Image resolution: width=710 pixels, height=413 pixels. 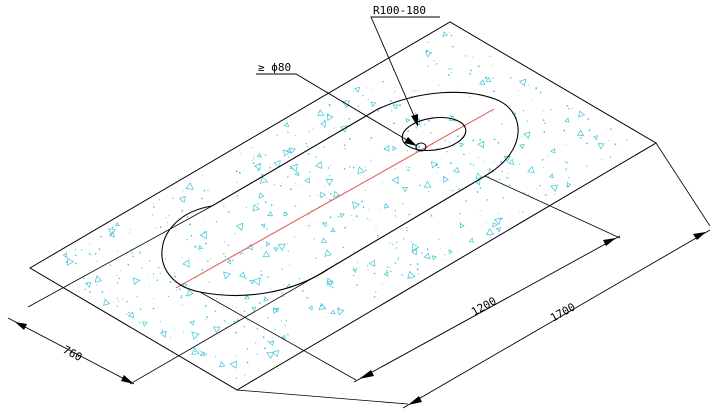 What do you see at coordinates (366, 374) in the screenshot?
I see `dimension-arrow-1200-start` at bounding box center [366, 374].